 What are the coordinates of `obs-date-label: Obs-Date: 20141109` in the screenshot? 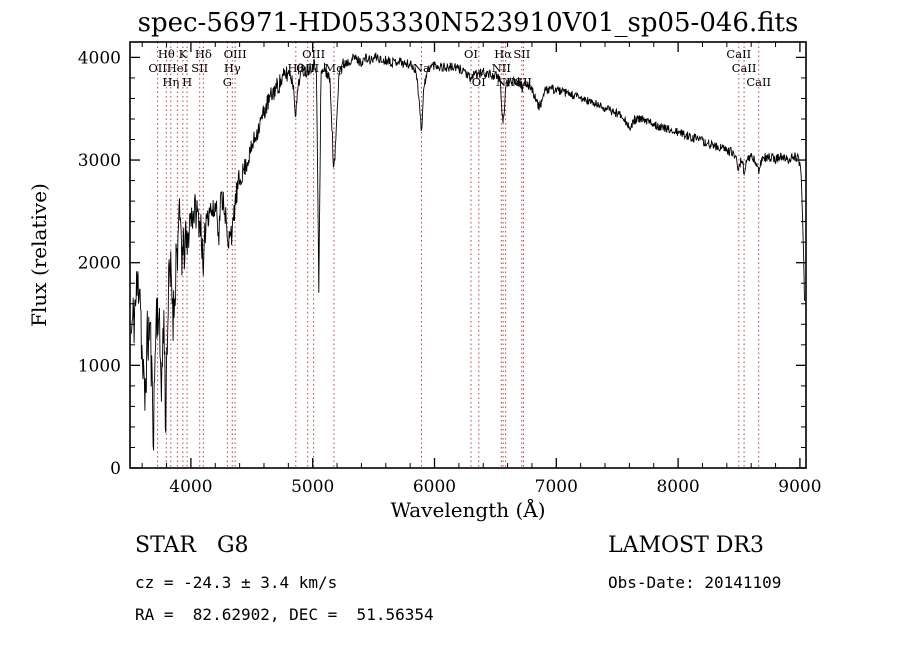 It's located at (694, 582).